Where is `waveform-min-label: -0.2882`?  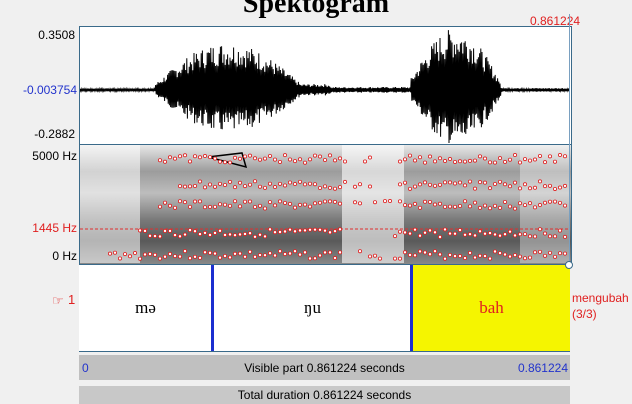
waveform-min-label: -0.2882 is located at coordinates (54, 134).